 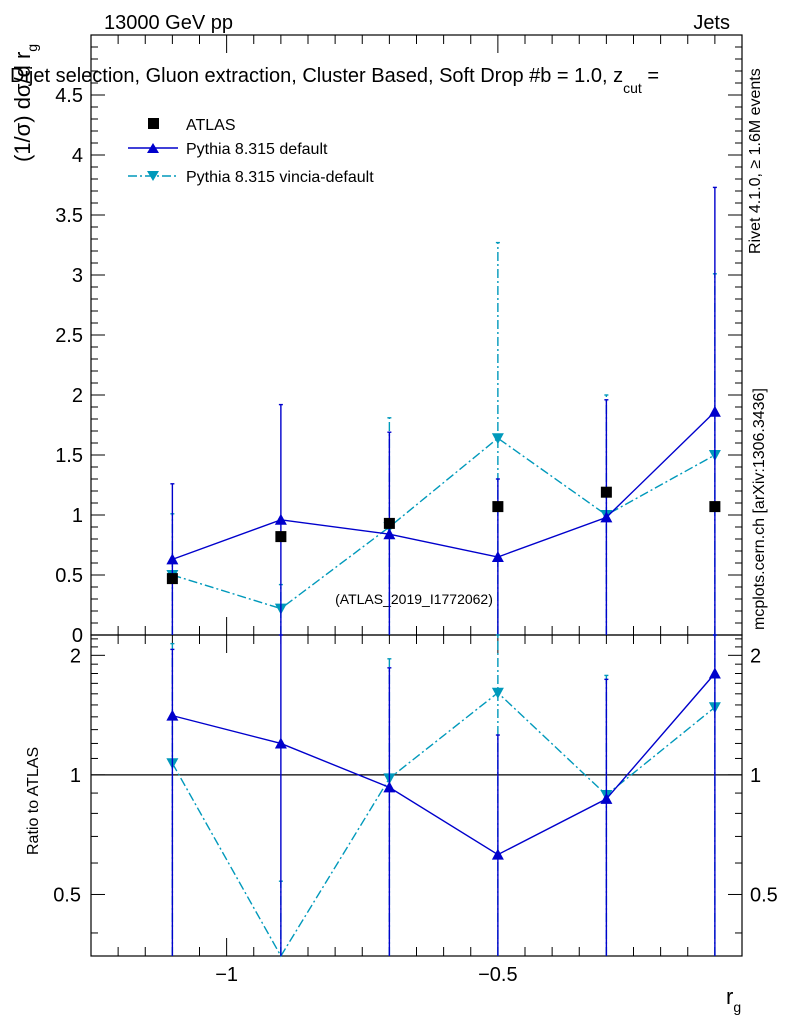 What do you see at coordinates (729, 996) in the screenshot?
I see `x-axis-label-text: r` at bounding box center [729, 996].